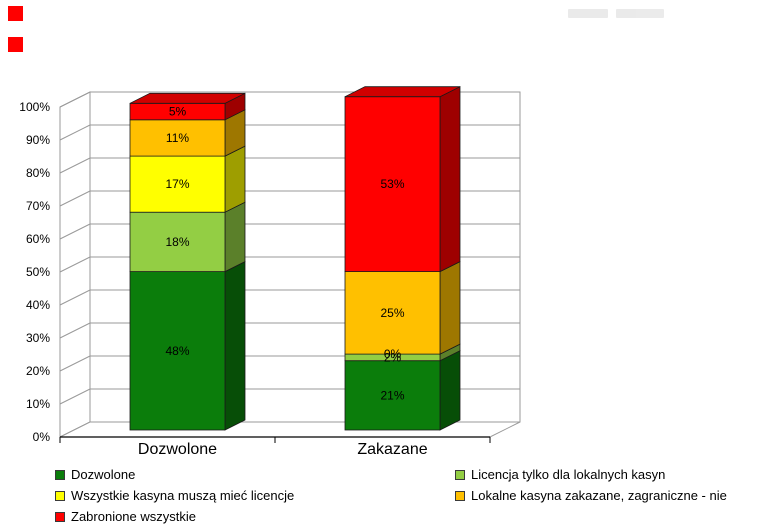 This screenshot has height=530, width=770. I want to click on data-label: 17%, so click(177, 184).